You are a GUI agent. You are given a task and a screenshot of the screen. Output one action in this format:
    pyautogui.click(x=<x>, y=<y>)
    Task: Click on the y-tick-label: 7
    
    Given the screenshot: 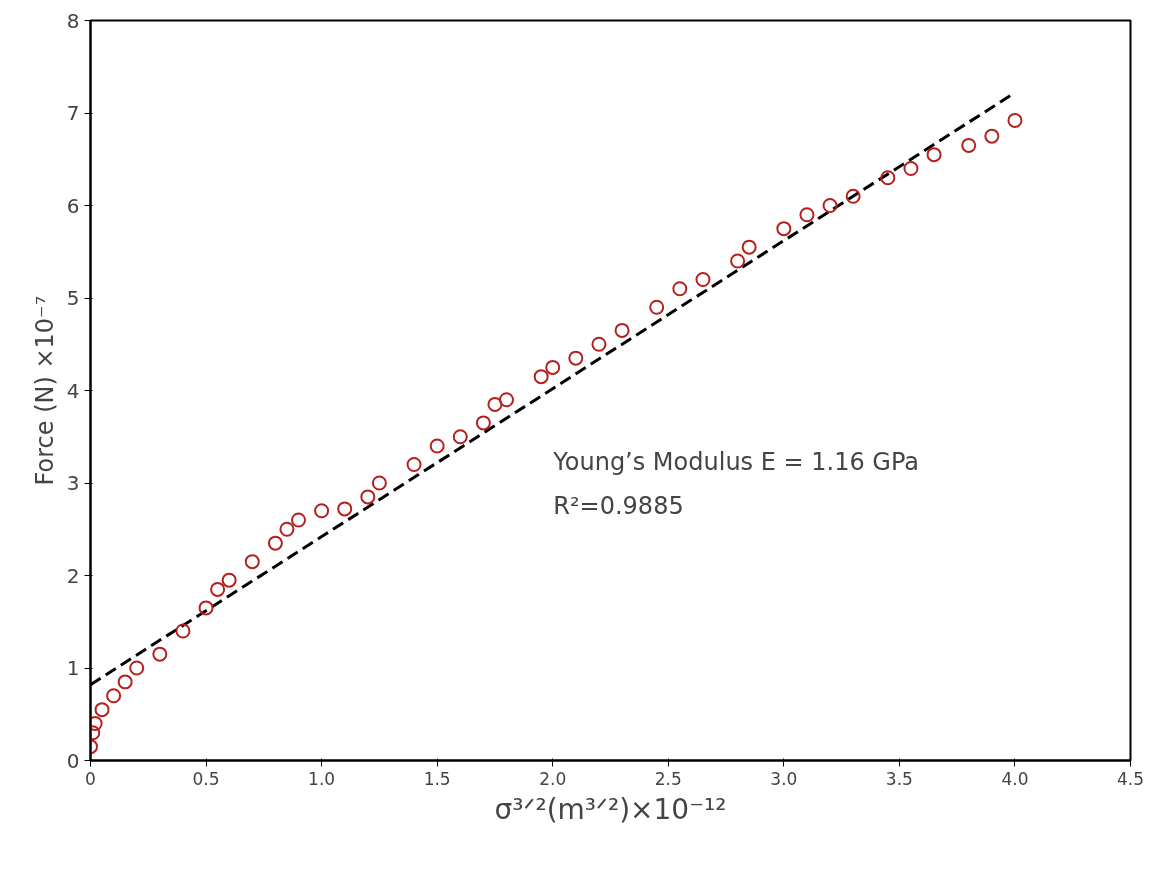 What is the action you would take?
    pyautogui.click(x=73, y=113)
    